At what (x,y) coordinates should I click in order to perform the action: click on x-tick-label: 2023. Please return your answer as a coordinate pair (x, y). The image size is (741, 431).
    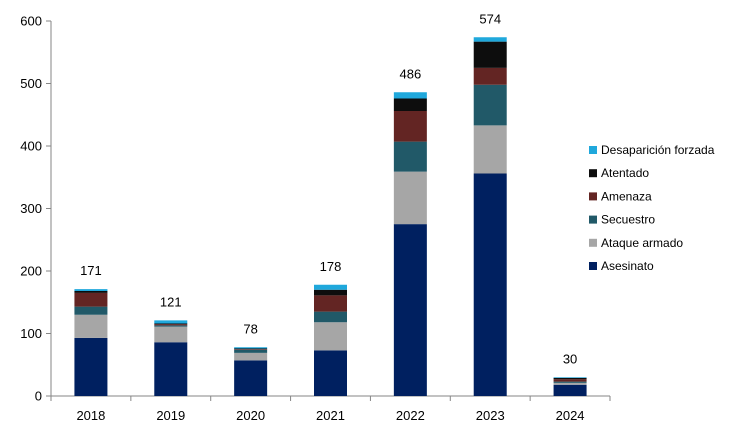
    Looking at the image, I should click on (490, 415).